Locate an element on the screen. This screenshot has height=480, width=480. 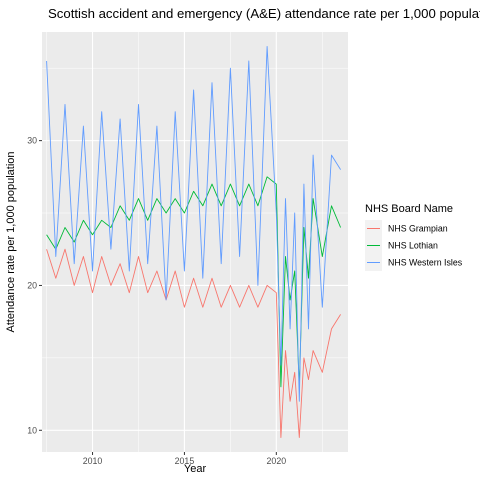
y-axis-title: Attendance rate per 1,000 population is located at coordinates (11, 241).